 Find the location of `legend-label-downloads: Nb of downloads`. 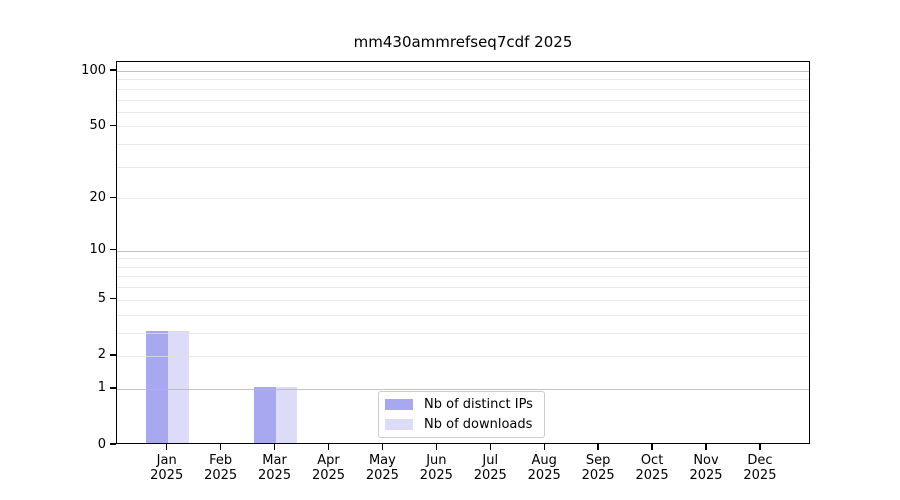

legend-label-downloads: Nb of downloads is located at coordinates (478, 424).